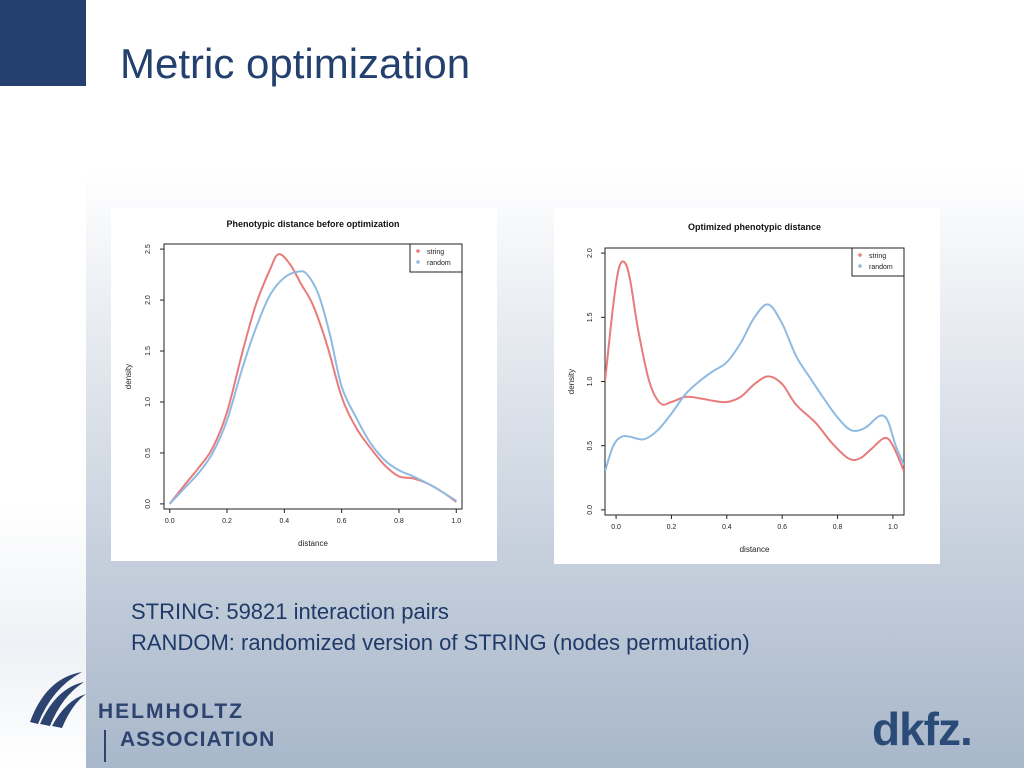  I want to click on chart-title: Phenotypic distance before optimization, so click(312, 224).